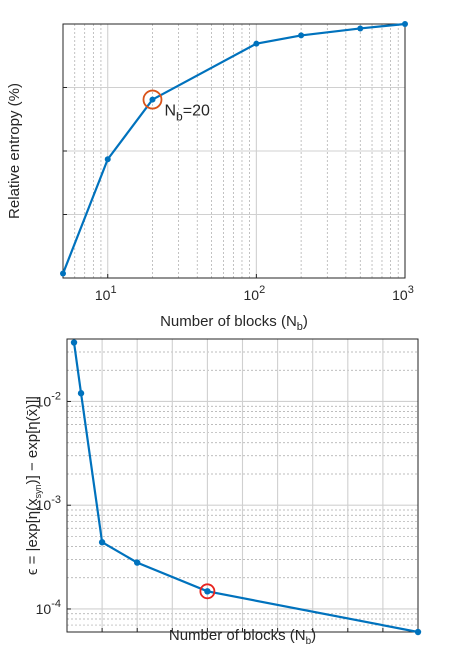 This screenshot has width=474, height=648. Describe the element at coordinates (48, 399) in the screenshot. I see `y-tick-label: 10⁻²` at that location.